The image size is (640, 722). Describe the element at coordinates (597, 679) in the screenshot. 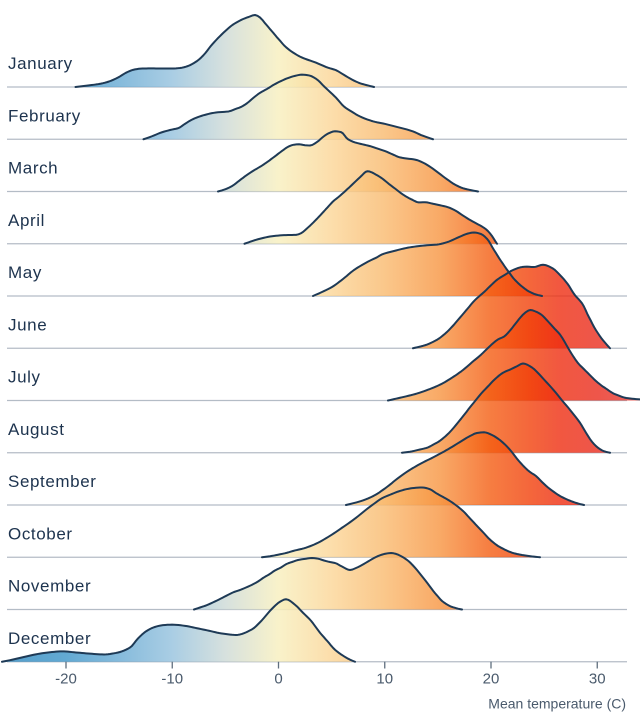

I see `svg-text: 30` at that location.